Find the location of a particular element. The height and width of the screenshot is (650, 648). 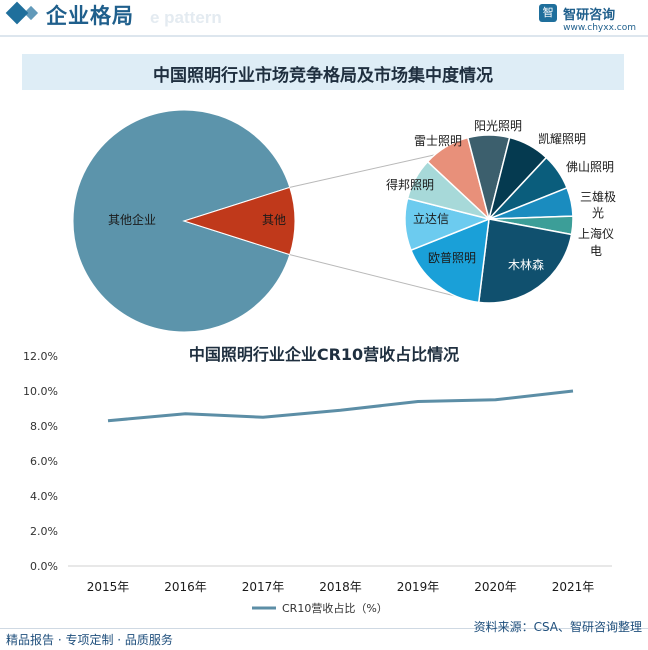

x-tick-label: 2018年 is located at coordinates (340, 587).